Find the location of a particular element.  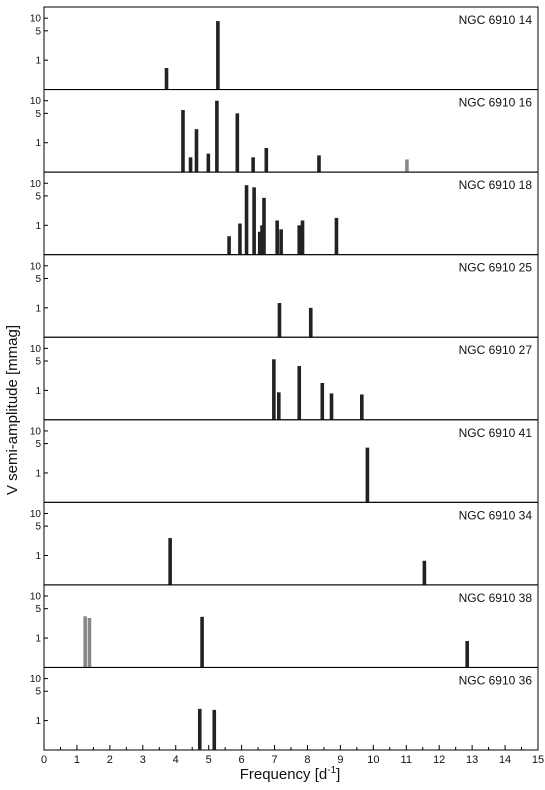

panel-6: 10 5 1 NGC 6910 41 is located at coordinates (284, 461).